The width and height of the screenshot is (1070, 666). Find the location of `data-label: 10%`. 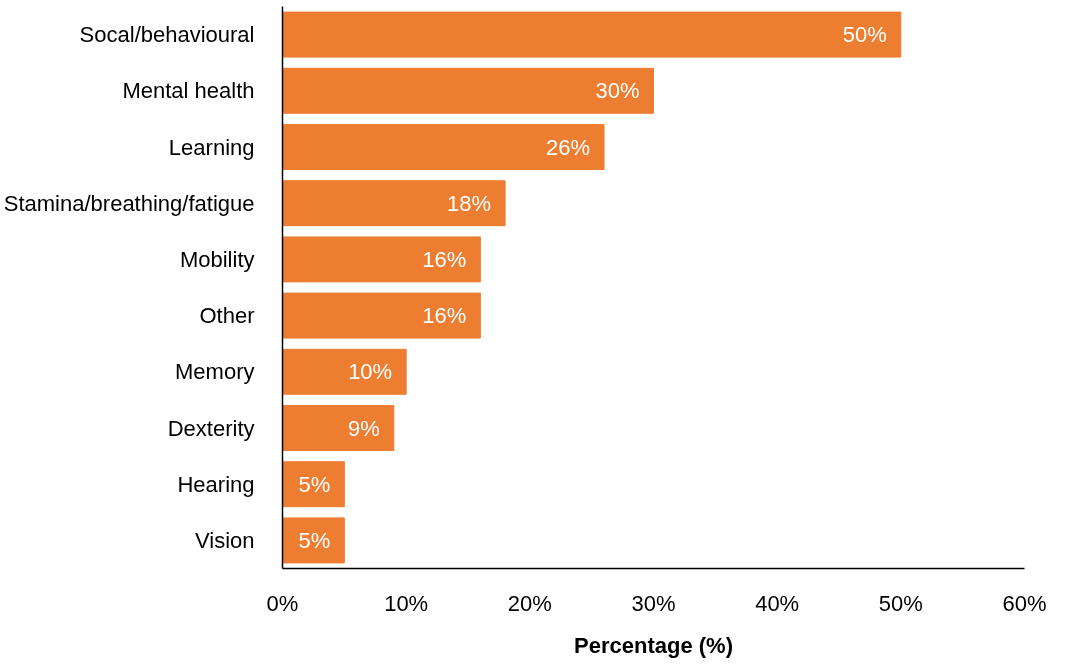

data-label: 10% is located at coordinates (370, 372).